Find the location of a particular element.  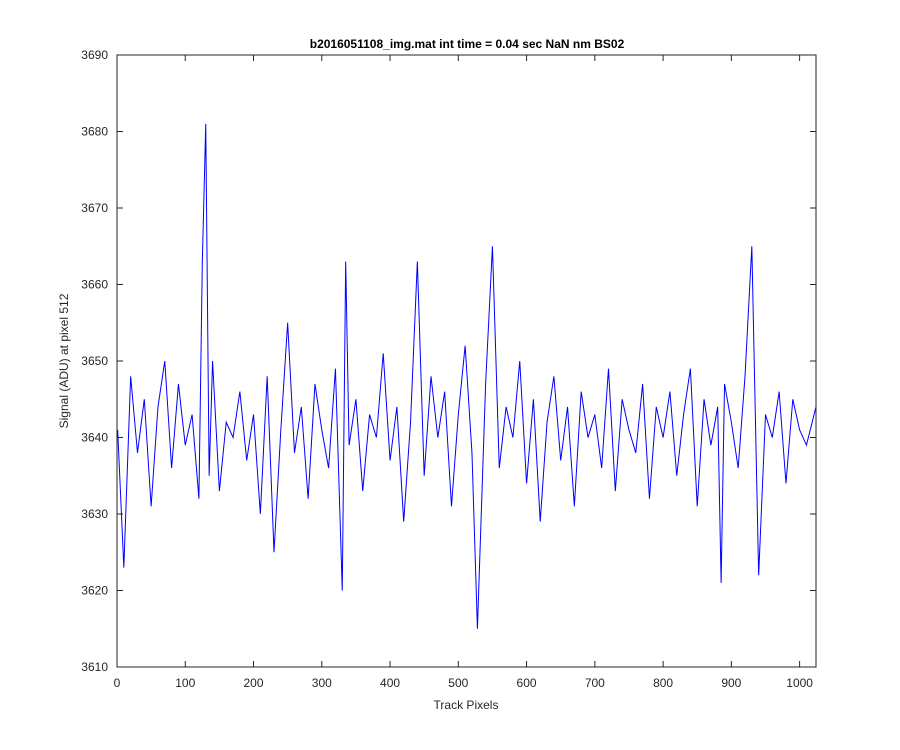

x-axis-label: Track Pixels is located at coordinates (466, 705).